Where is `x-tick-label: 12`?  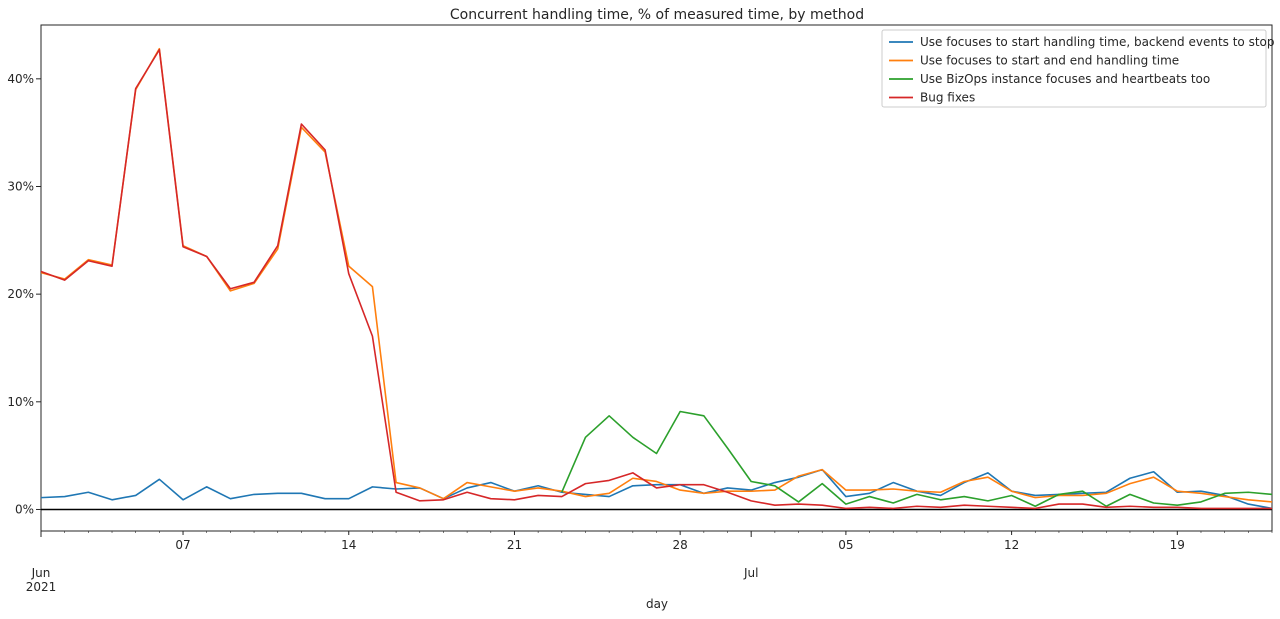 x-tick-label: 12 is located at coordinates (1011, 545).